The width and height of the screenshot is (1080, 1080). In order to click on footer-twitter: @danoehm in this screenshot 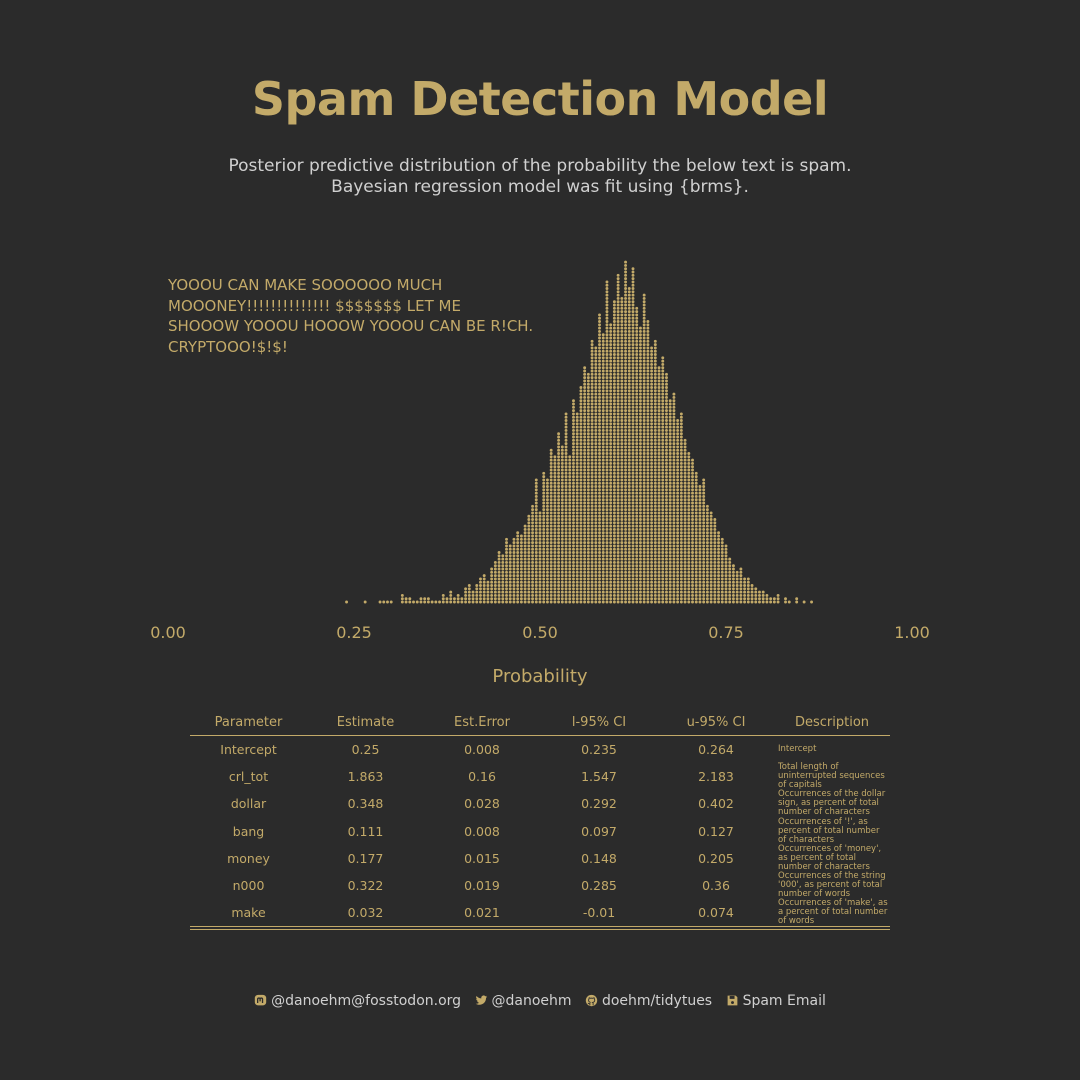, I will do `click(525, 1001)`.